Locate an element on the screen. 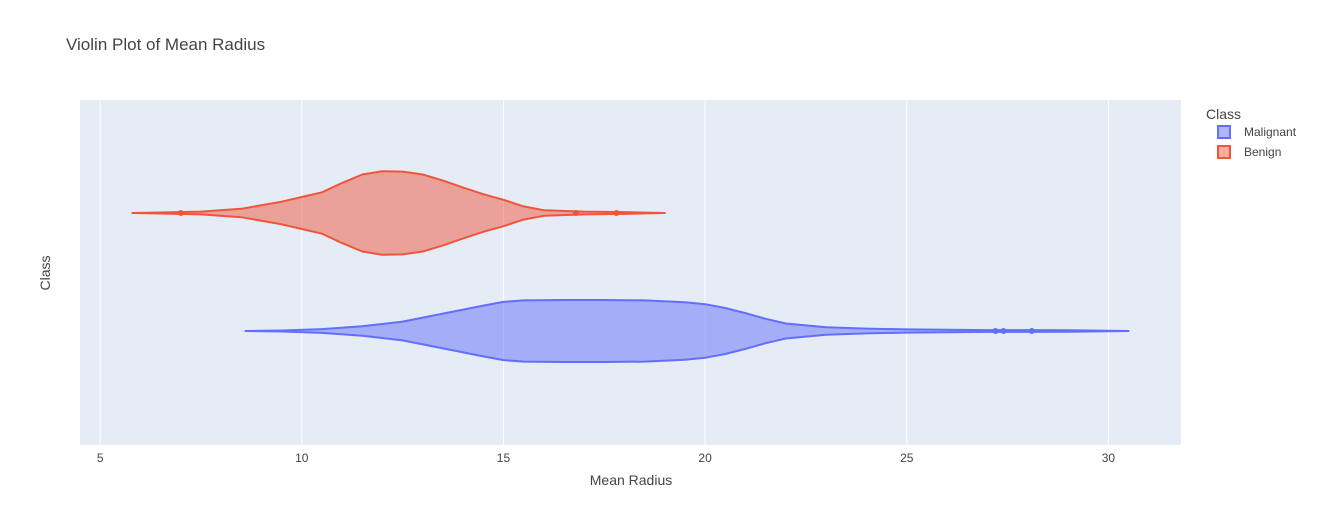  chart-title: Violin Plot of Mean Radius is located at coordinates (165, 44).